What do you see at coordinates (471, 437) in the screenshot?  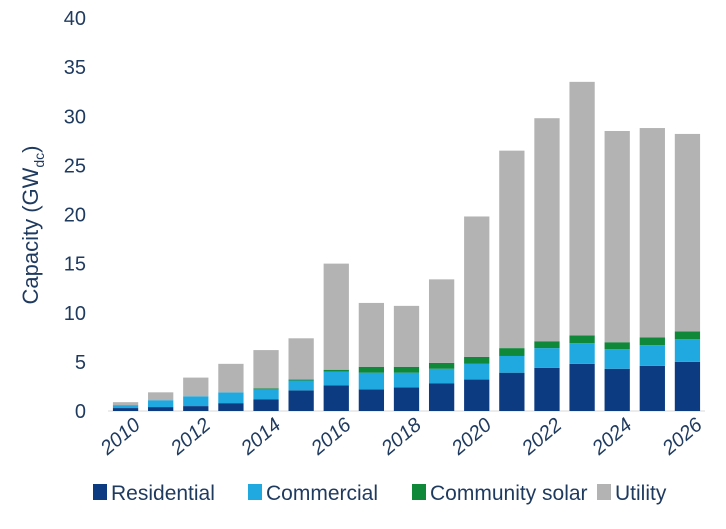 I see `x-tick-label: 2020` at bounding box center [471, 437].